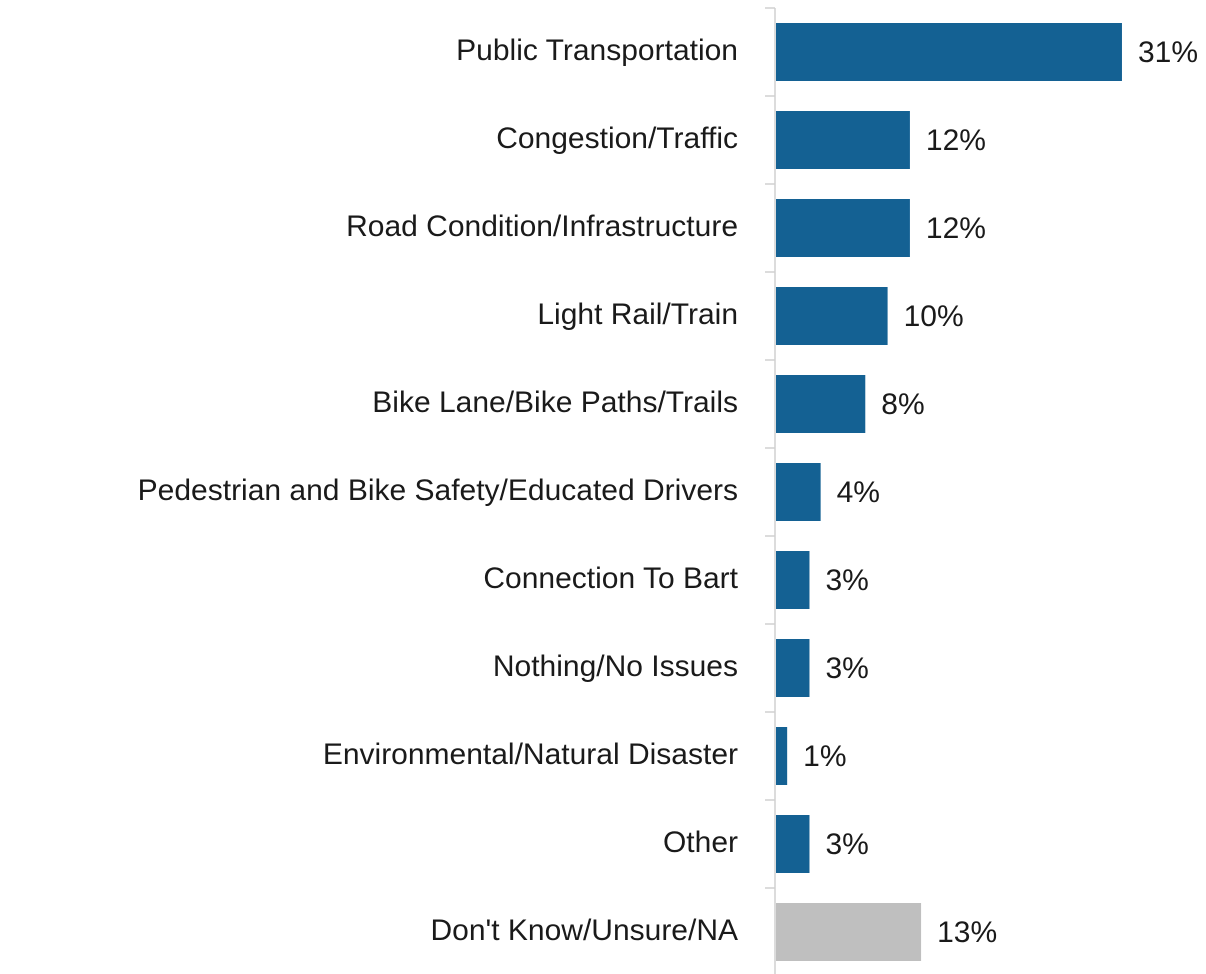 The width and height of the screenshot is (1206, 974). Describe the element at coordinates (542, 226) in the screenshot. I see `category-label: Road Condition/Infrastructure` at that location.